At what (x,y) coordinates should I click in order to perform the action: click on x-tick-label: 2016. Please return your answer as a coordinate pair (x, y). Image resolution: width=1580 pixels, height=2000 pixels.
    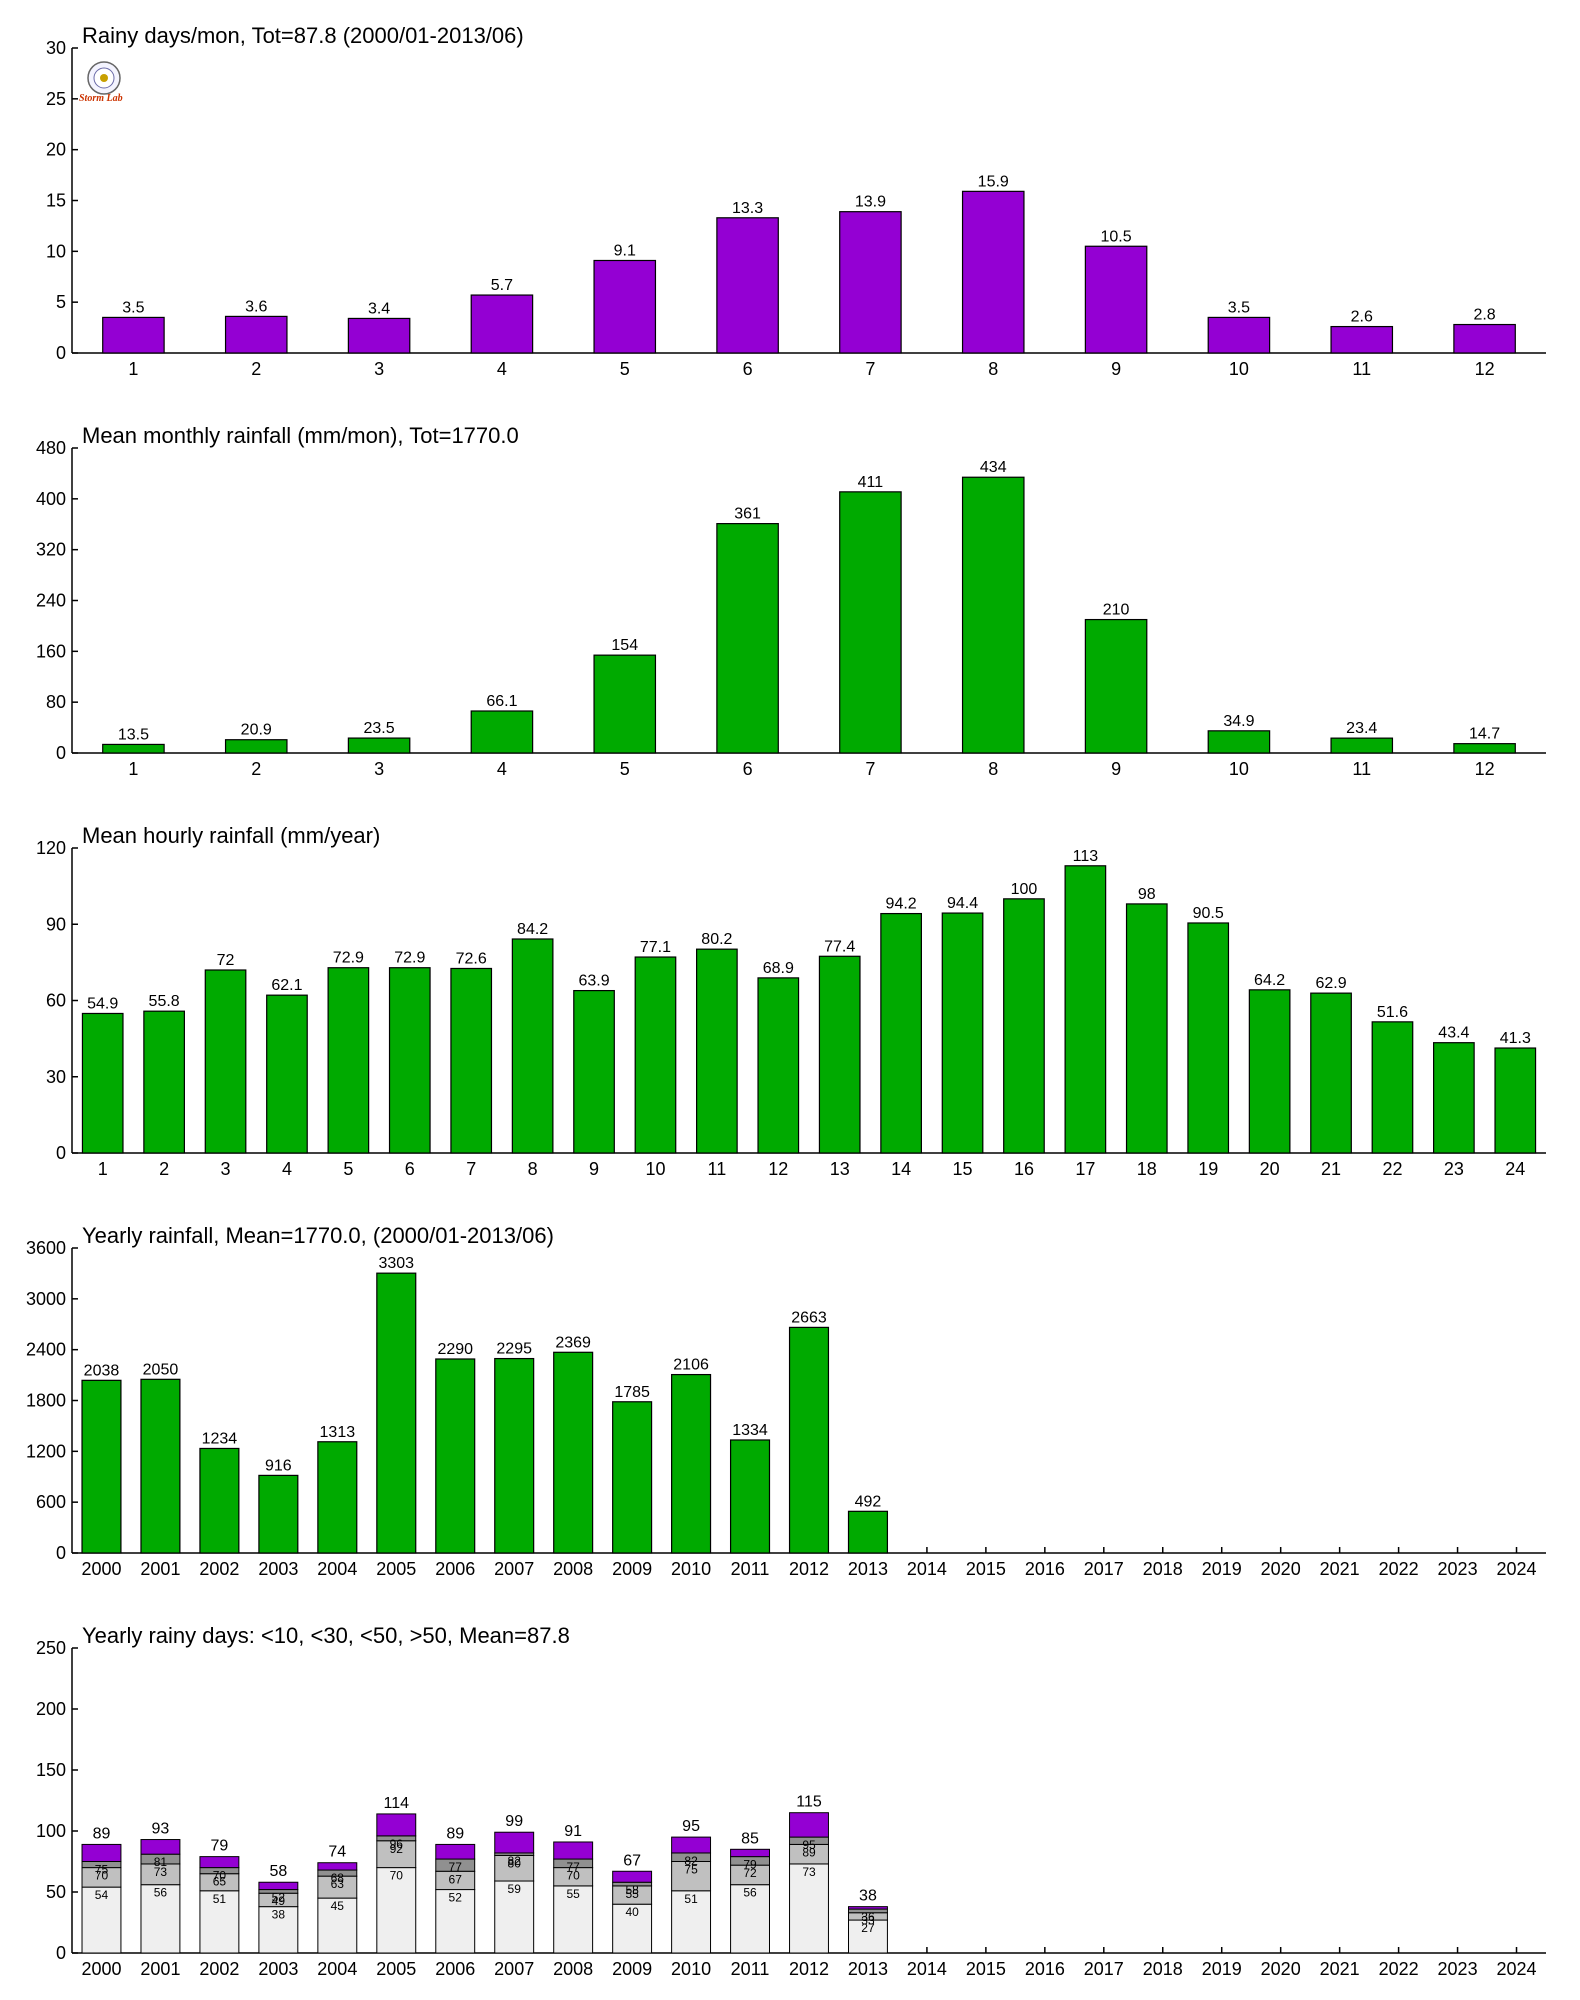
    Looking at the image, I should click on (1045, 1969).